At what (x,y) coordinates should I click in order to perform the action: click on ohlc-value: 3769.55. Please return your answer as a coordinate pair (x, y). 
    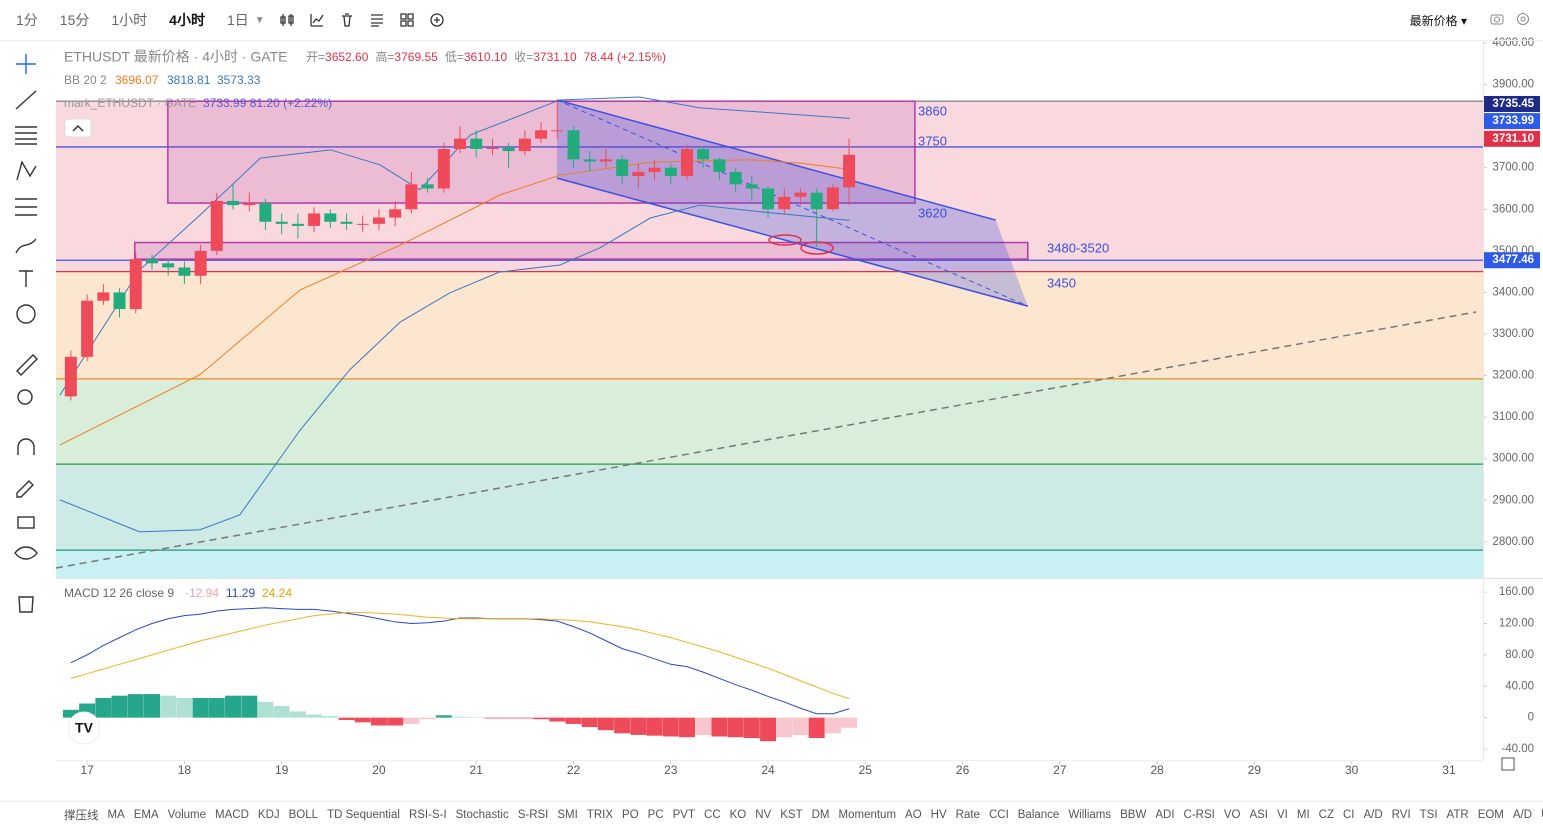
    Looking at the image, I should click on (416, 57).